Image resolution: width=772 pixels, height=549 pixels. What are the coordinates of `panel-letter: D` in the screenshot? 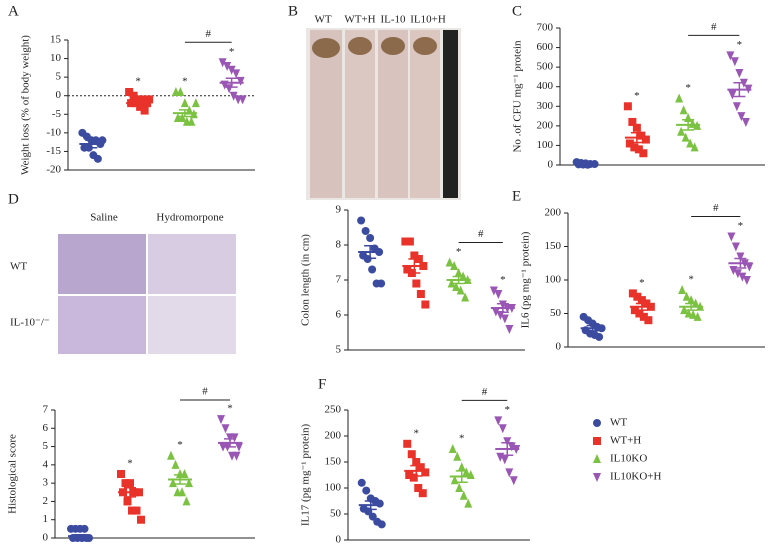 It's located at (13, 199).